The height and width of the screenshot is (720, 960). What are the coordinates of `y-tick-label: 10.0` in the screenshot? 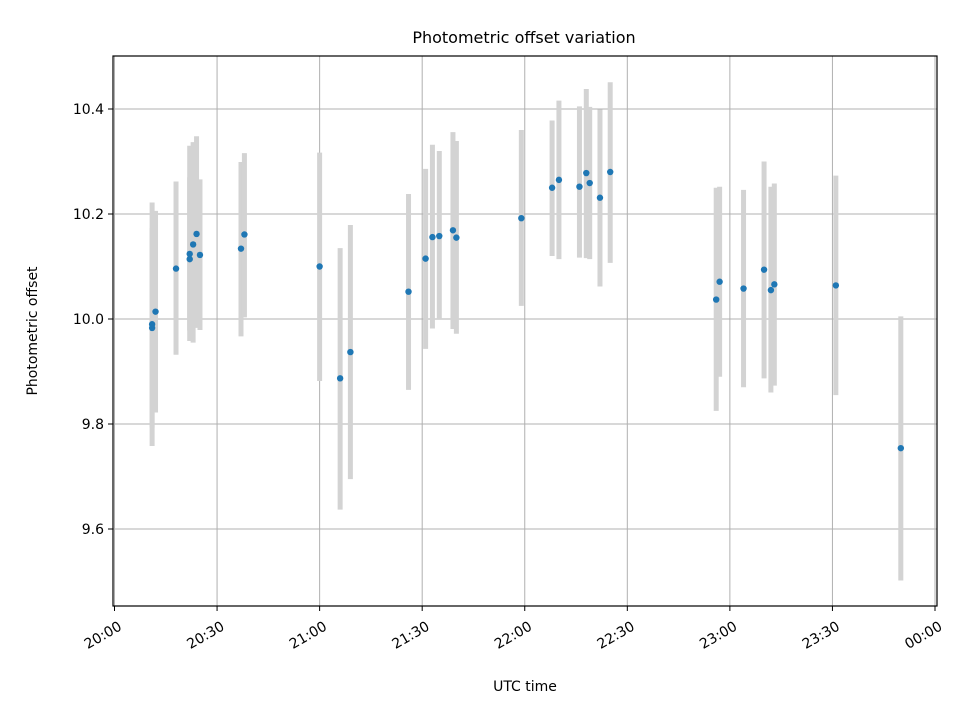 It's located at (88, 320).